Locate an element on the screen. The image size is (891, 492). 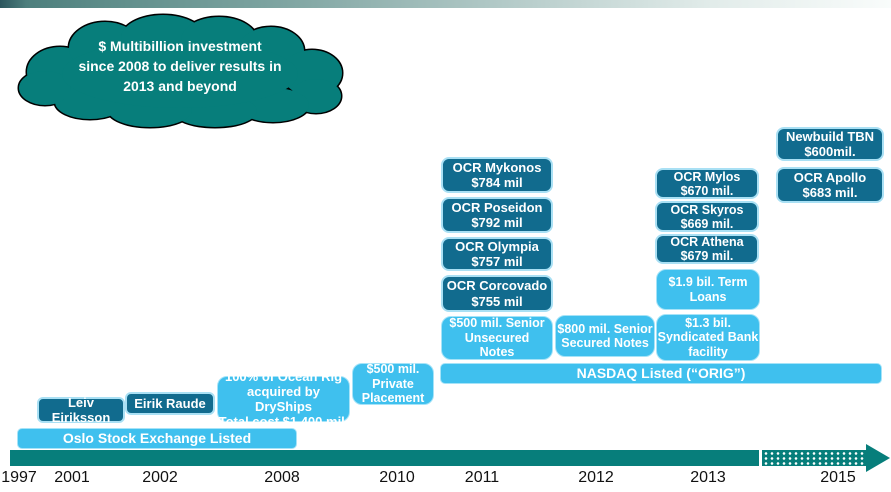
year-label: 2008 is located at coordinates (282, 477).